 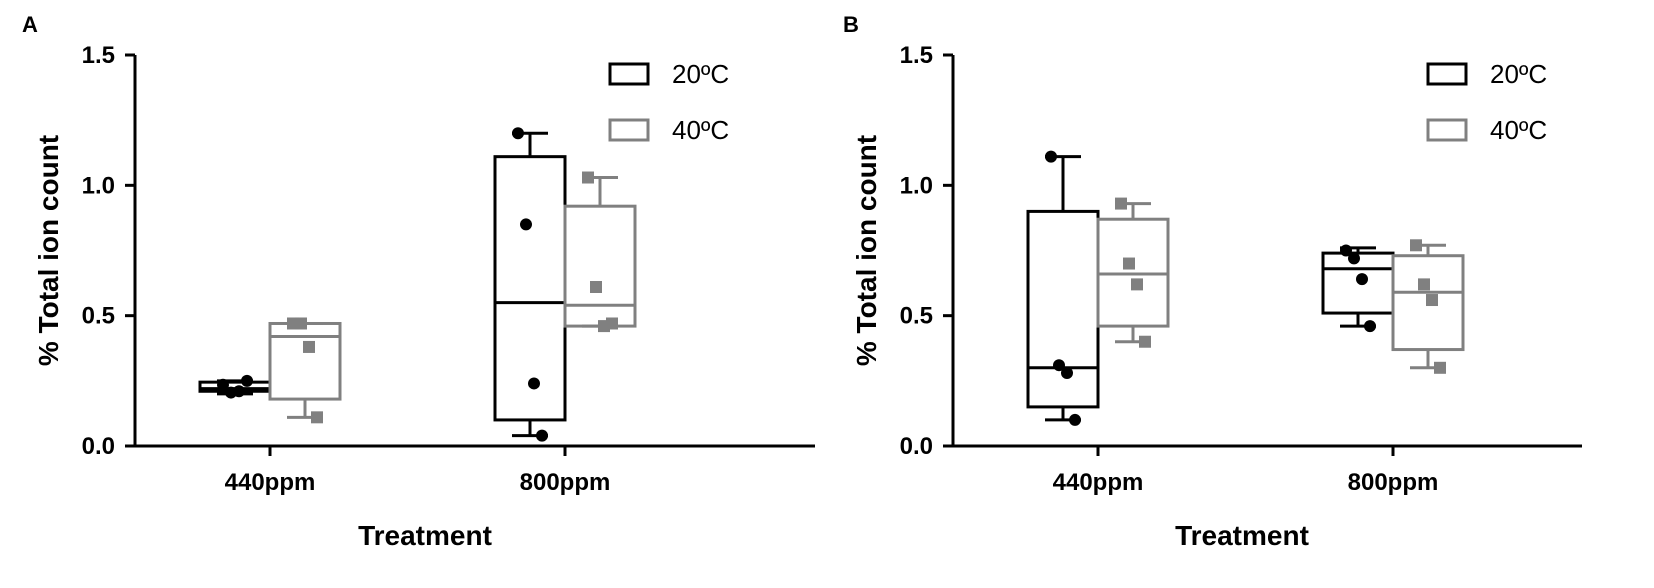 I want to click on panel-letter: B, so click(x=851, y=24).